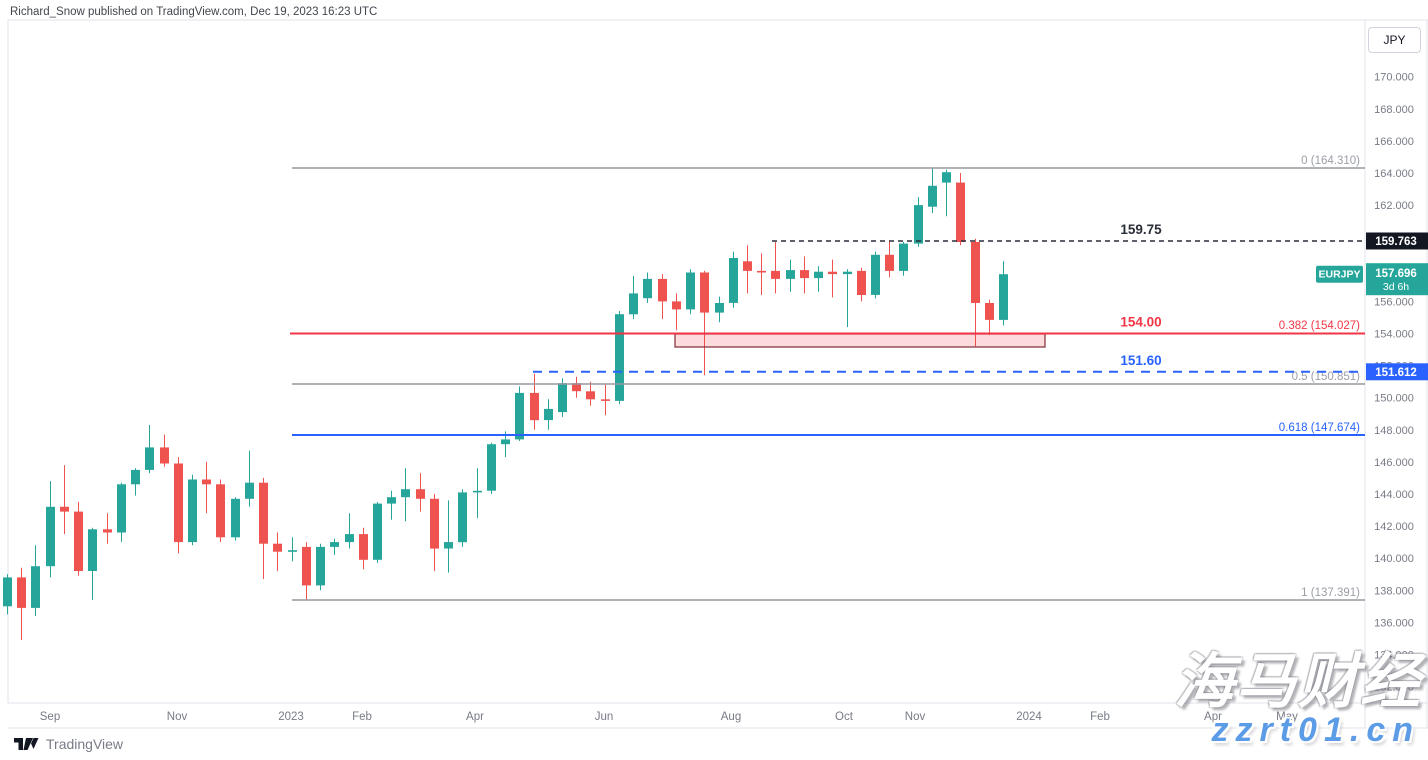 The height and width of the screenshot is (760, 1428). What do you see at coordinates (1394, 174) in the screenshot?
I see `price-tick-label: 164.000` at bounding box center [1394, 174].